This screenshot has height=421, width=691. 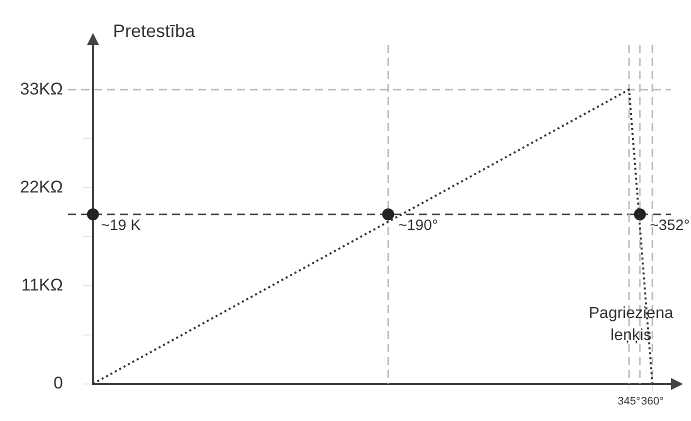 I want to click on ref-line-label: ~19 K, so click(x=120, y=225).